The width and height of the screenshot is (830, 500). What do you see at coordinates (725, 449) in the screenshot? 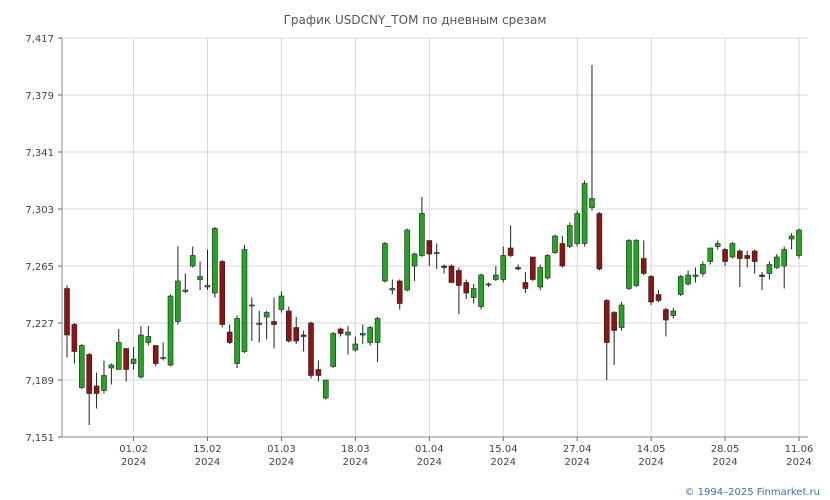
I see `x-tick-label: 28.05` at bounding box center [725, 449].